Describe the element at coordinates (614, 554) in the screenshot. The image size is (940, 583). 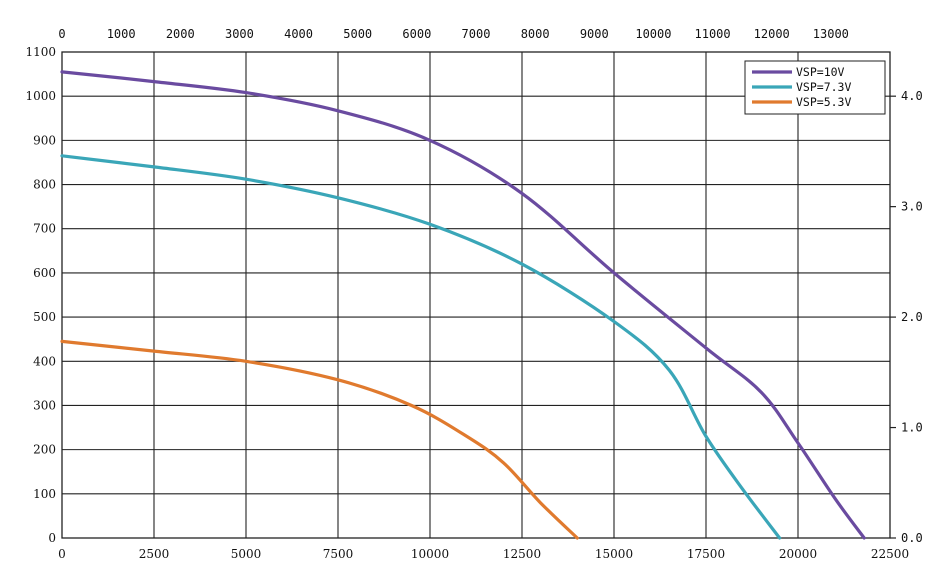
I see `x-tick-label: 15000` at that location.